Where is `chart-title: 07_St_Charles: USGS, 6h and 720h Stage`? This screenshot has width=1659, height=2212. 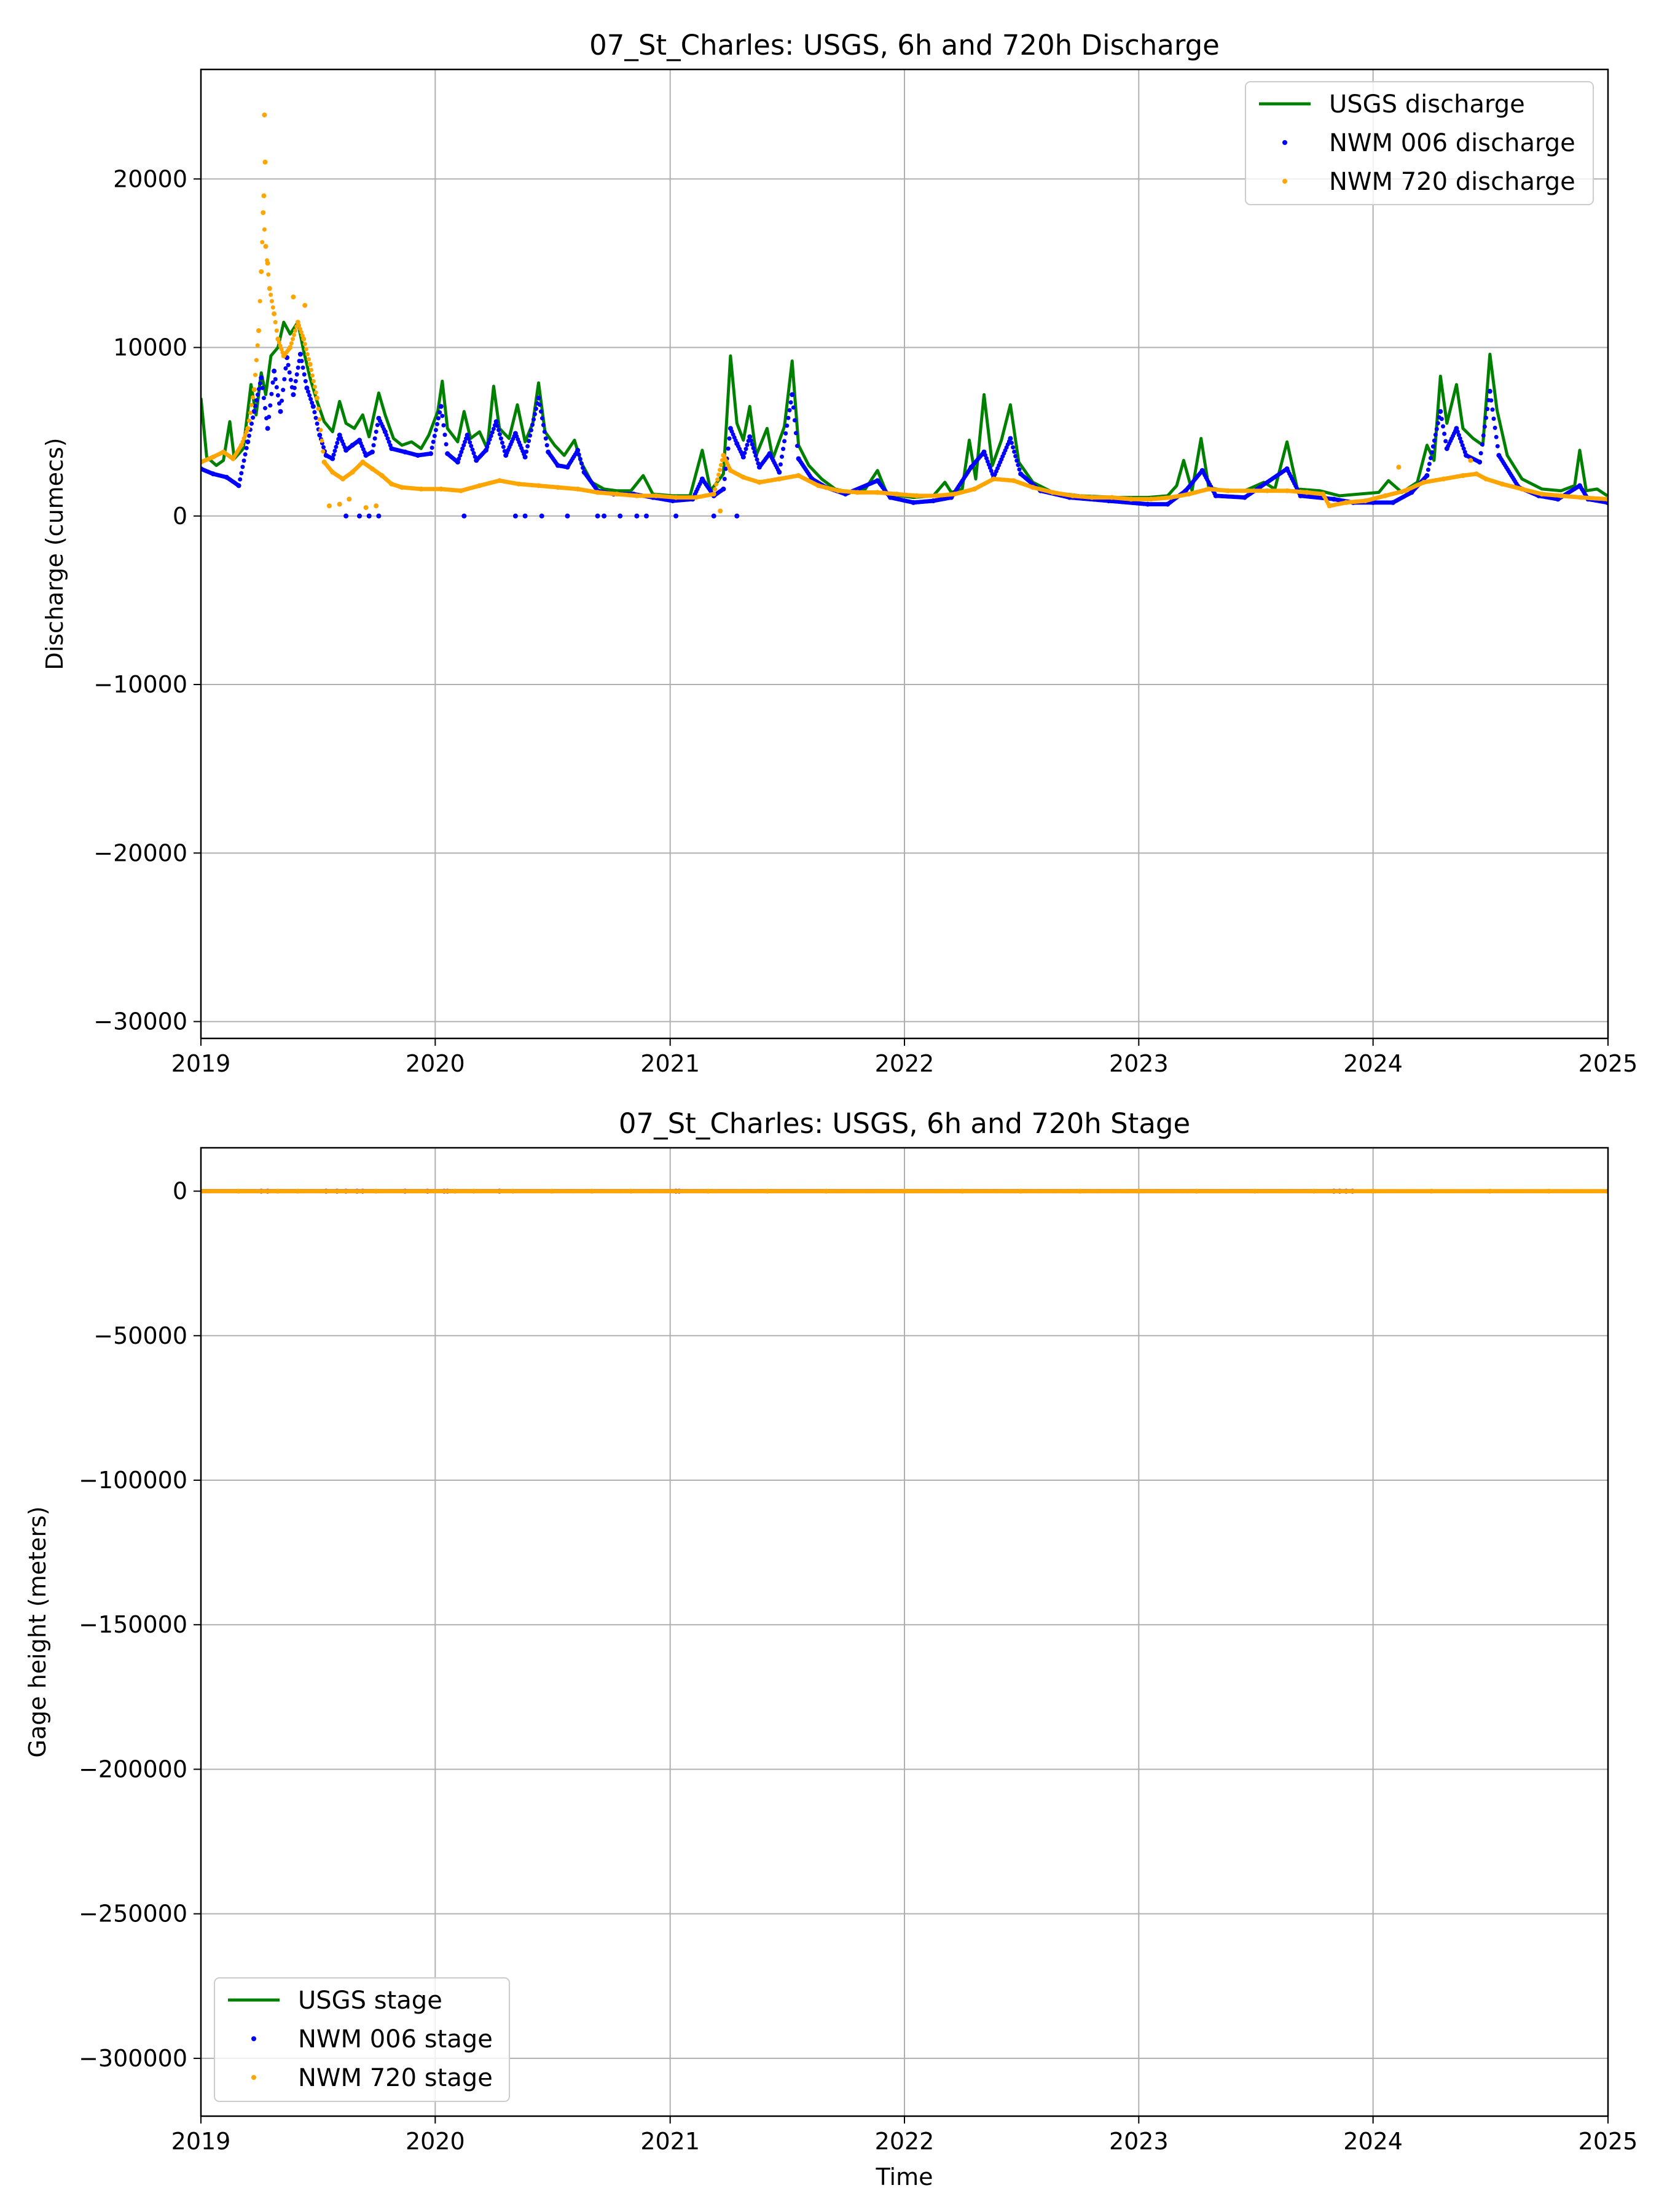 chart-title: 07_St_Charles: USGS, 6h and 720h Stage is located at coordinates (904, 1123).